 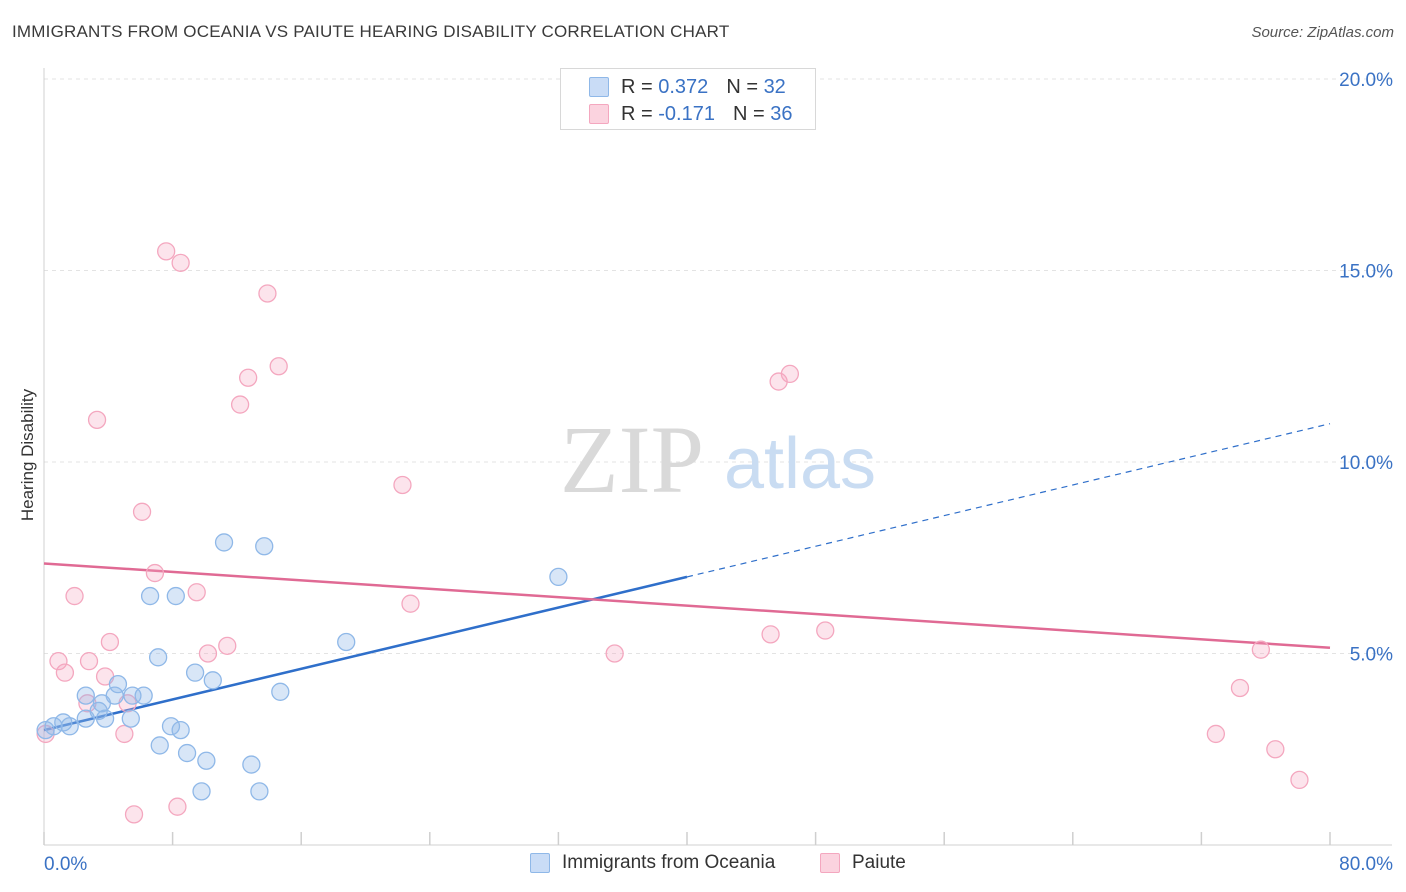 What do you see at coordinates (1366, 864) in the screenshot?
I see `x-tick-label-max: 80.0%` at bounding box center [1366, 864].